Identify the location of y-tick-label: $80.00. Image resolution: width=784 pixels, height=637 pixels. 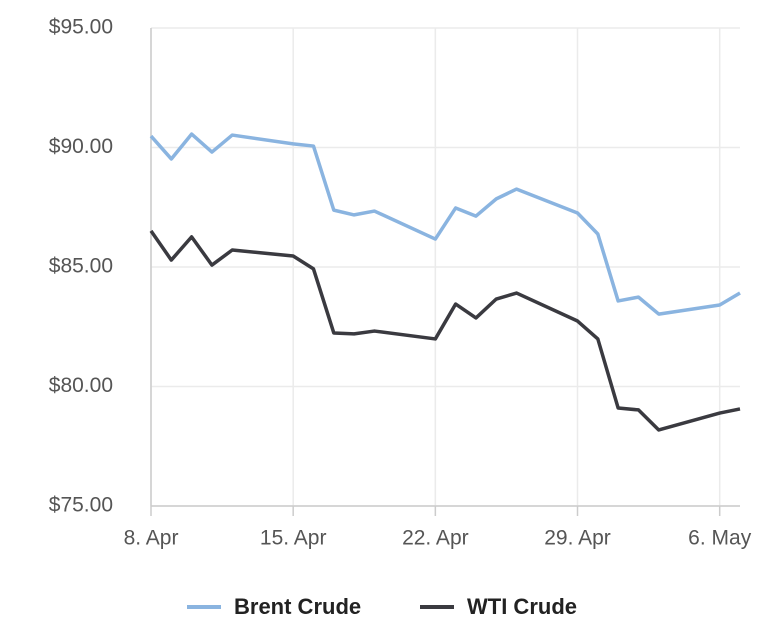
(81, 385).